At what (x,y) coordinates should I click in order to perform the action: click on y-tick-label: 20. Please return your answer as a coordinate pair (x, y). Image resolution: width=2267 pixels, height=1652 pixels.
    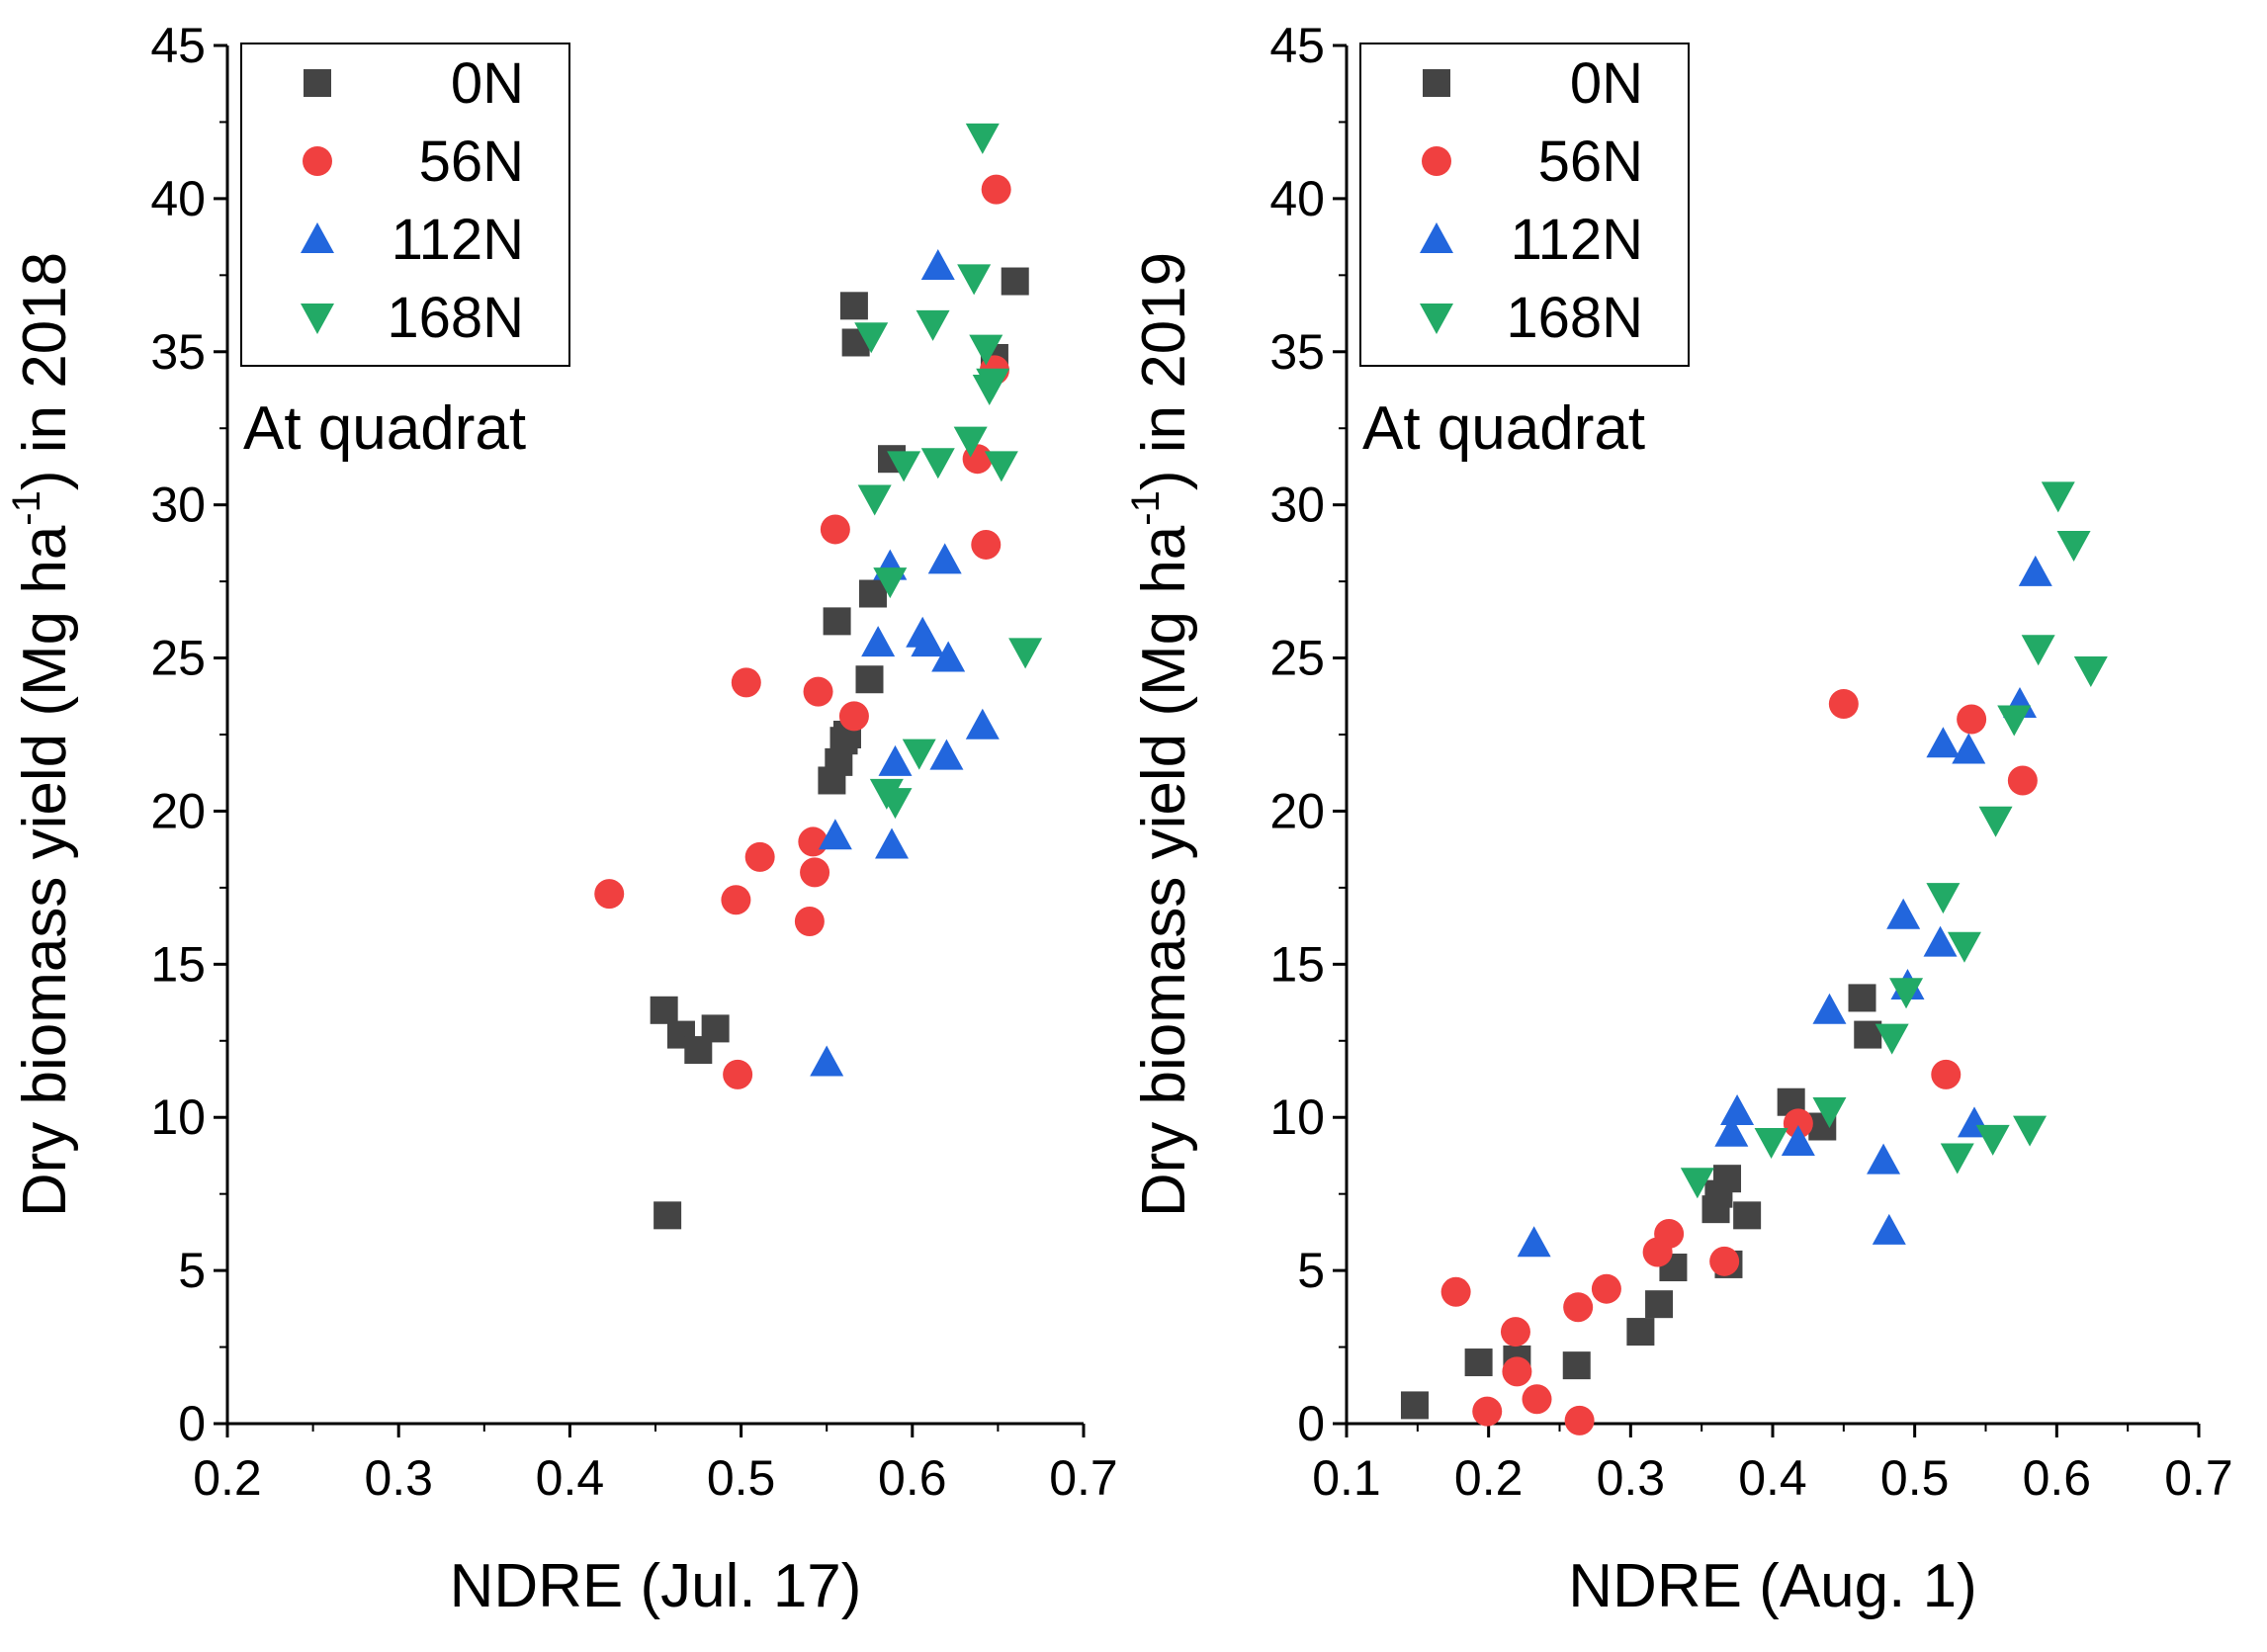
    Looking at the image, I should click on (1297, 811).